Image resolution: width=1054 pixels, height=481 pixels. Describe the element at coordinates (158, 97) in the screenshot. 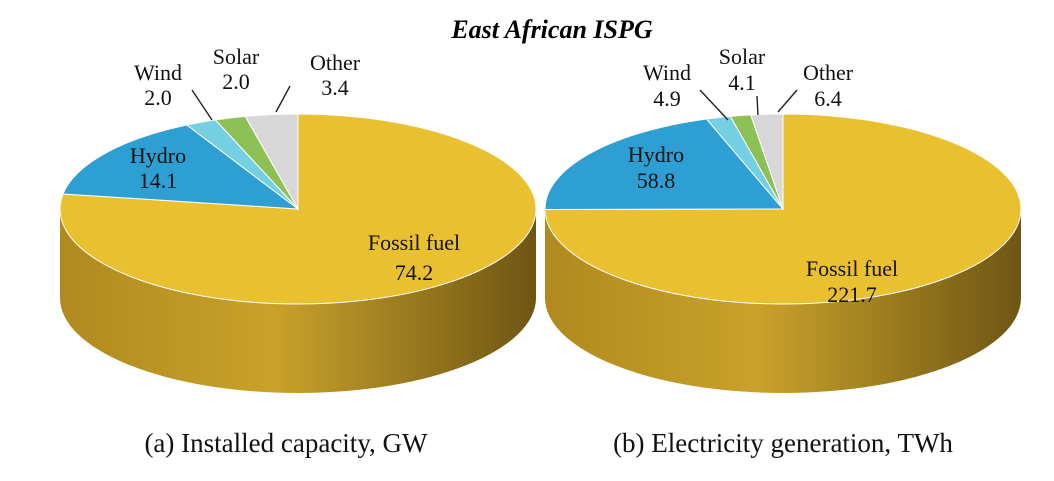

I see `label-value-wind: 2.0` at that location.